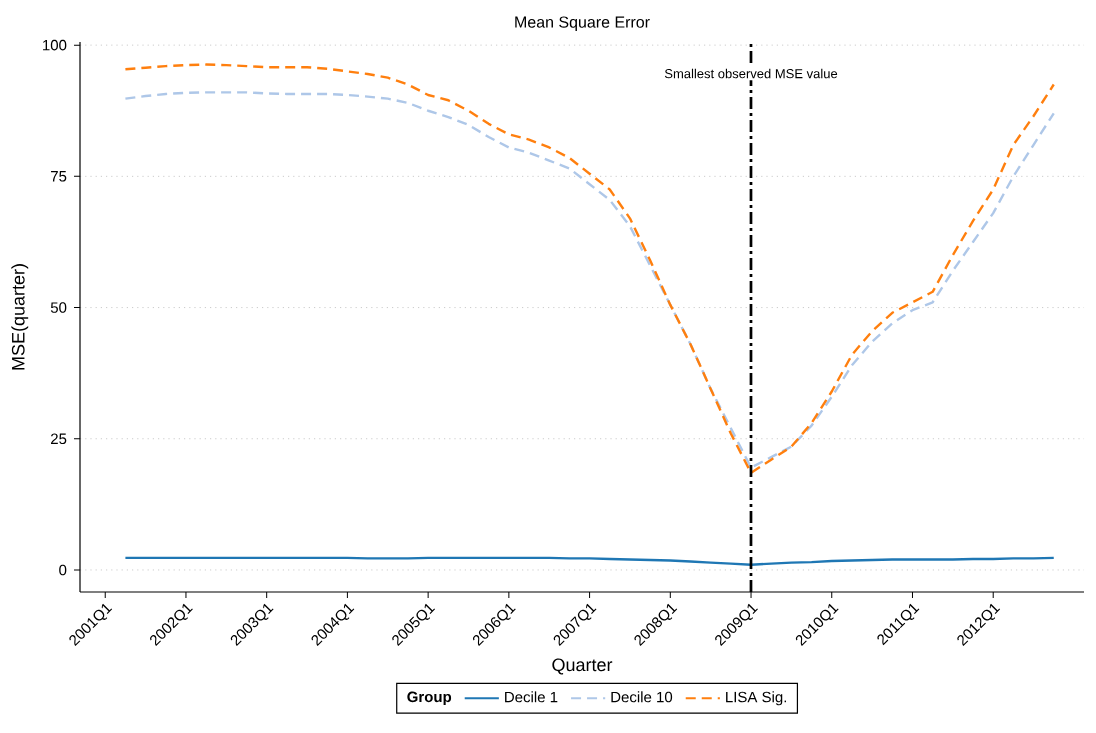 The width and height of the screenshot is (1096, 733). What do you see at coordinates (58, 307) in the screenshot?
I see `y-tick-label: 50` at bounding box center [58, 307].